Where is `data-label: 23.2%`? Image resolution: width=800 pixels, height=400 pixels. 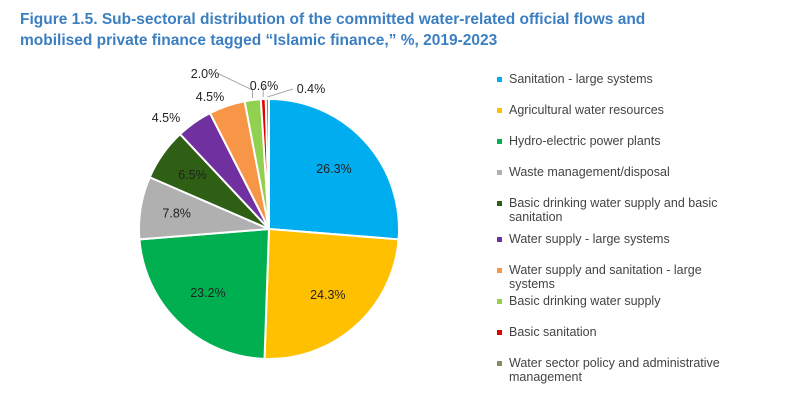
data-label: 23.2% is located at coordinates (207, 293).